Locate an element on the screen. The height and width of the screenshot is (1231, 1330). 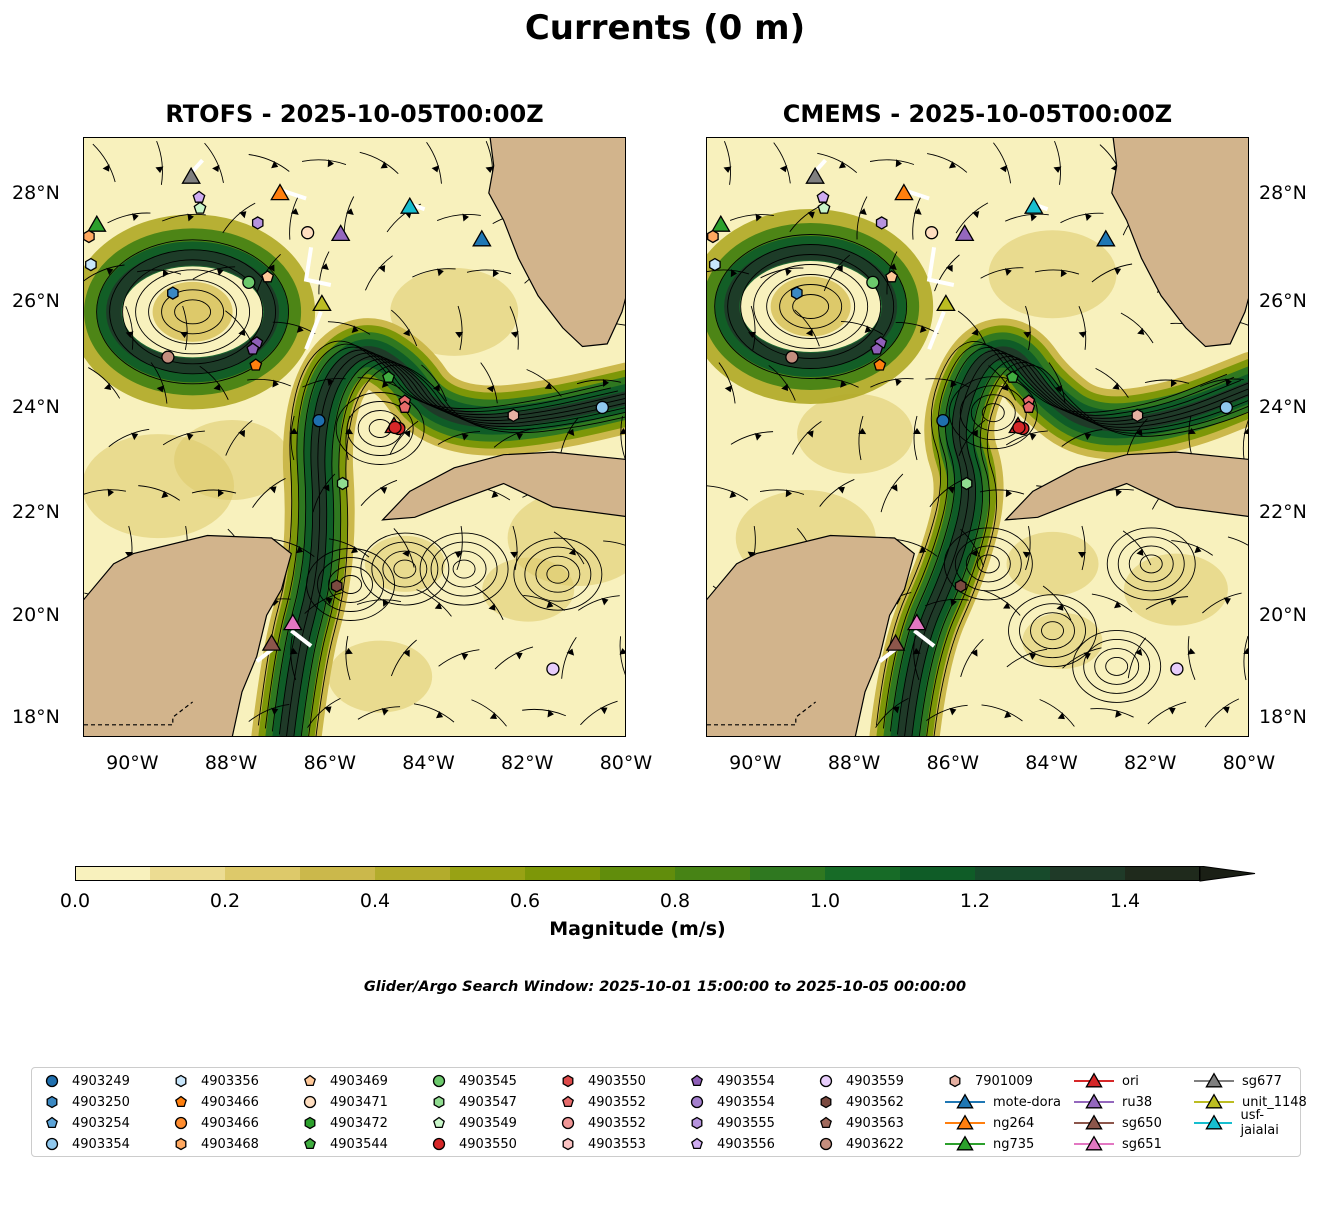
legend-pentagon-icon is located at coordinates (310, 1080).